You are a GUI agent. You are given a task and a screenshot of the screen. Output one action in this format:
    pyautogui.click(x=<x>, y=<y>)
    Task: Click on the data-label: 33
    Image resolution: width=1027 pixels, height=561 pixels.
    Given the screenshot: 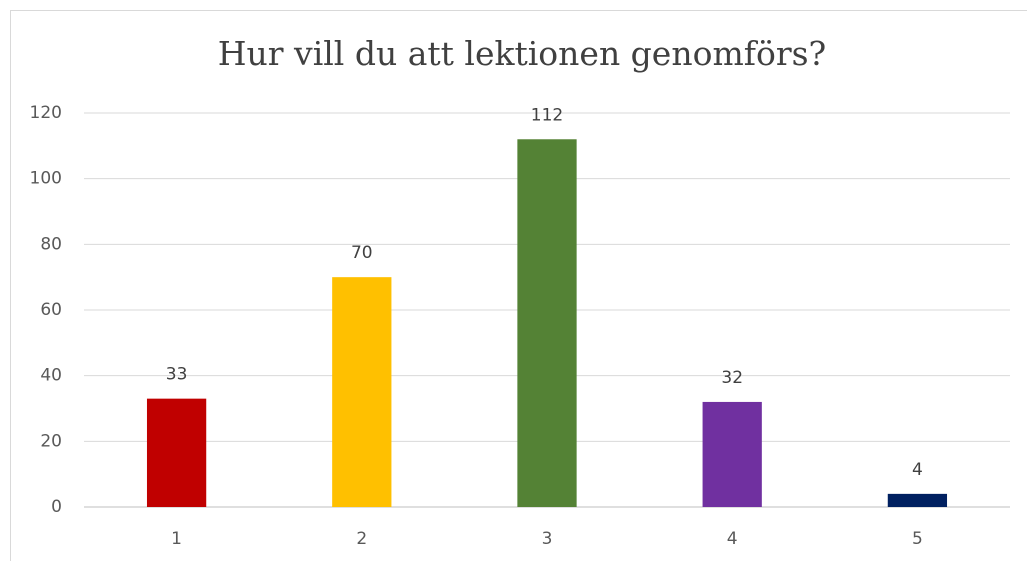 What is the action you would take?
    pyautogui.click(x=177, y=375)
    